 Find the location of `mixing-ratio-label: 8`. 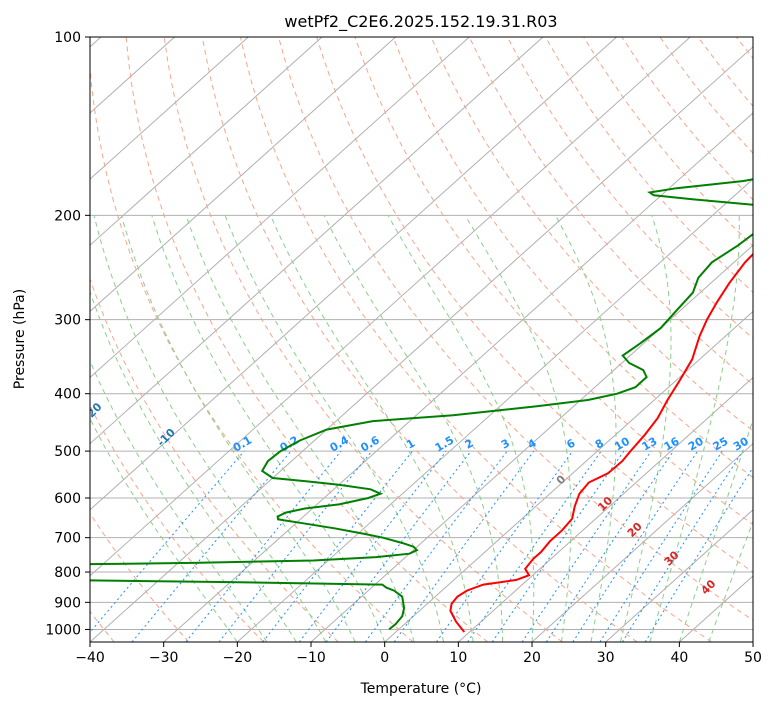

mixing-ratio-label: 8 is located at coordinates (599, 444).